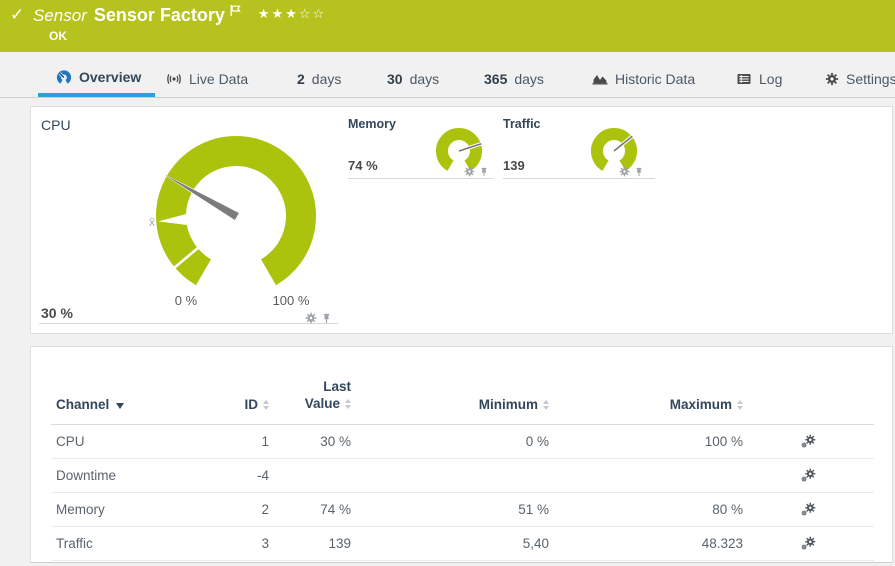 Image resolution: width=895 pixels, height=566 pixels. What do you see at coordinates (188, 323) in the screenshot?
I see `cpu-block-divider` at bounding box center [188, 323].